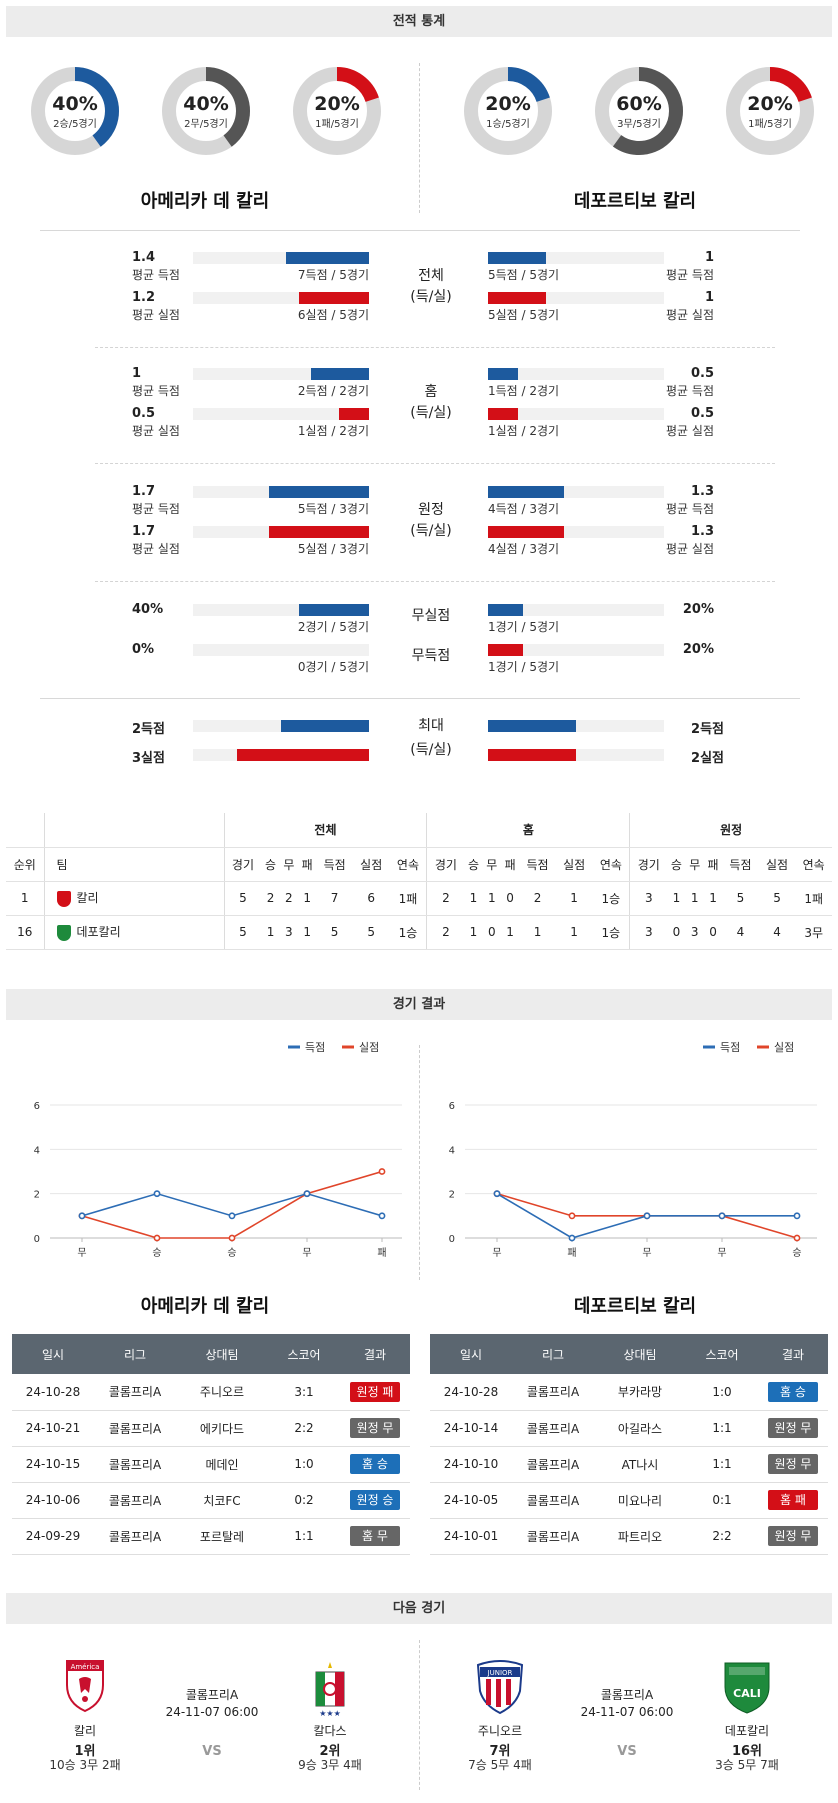  What do you see at coordinates (698, 649) in the screenshot?
I see `right-value: 20%` at bounding box center [698, 649].